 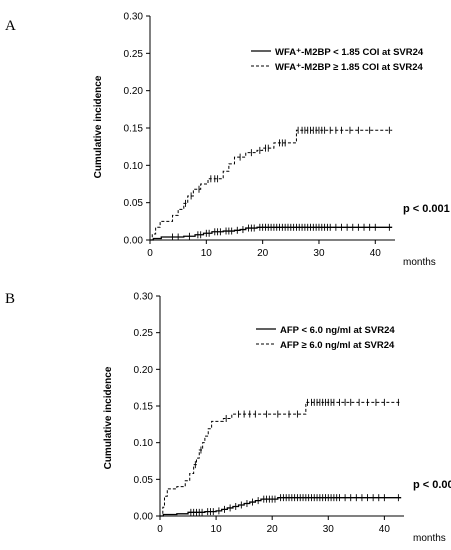 I want to click on panel-a-p-value: p < 0.001, so click(x=426, y=209).